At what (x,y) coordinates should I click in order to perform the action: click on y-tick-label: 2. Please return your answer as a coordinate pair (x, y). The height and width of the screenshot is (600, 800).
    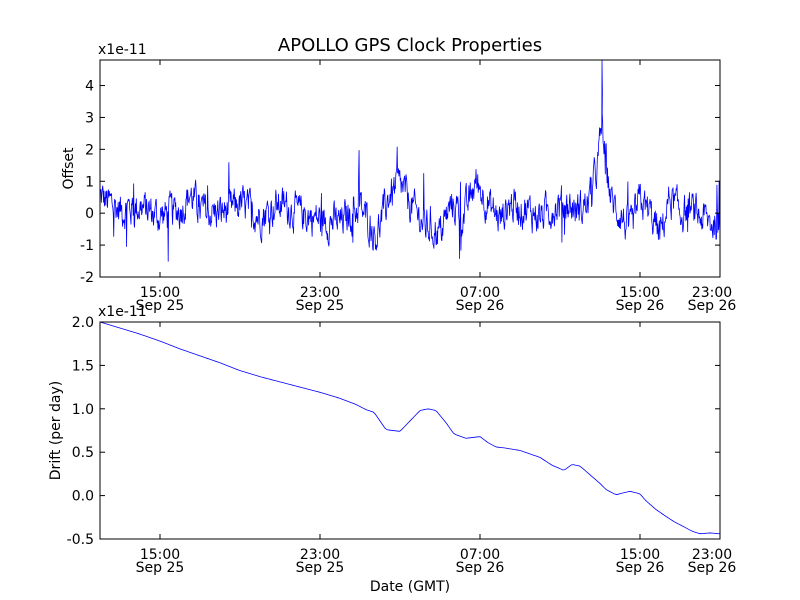
    Looking at the image, I should click on (89, 150).